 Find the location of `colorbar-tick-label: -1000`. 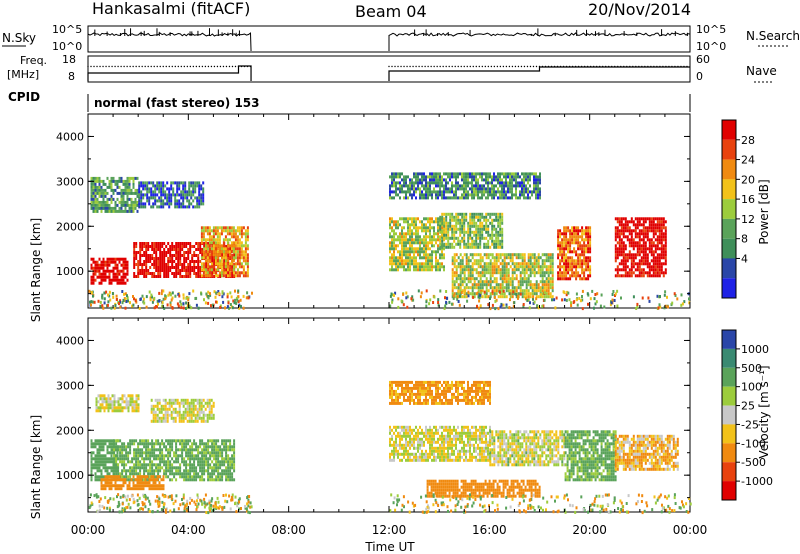

colorbar-tick-label: -1000 is located at coordinates (757, 481).